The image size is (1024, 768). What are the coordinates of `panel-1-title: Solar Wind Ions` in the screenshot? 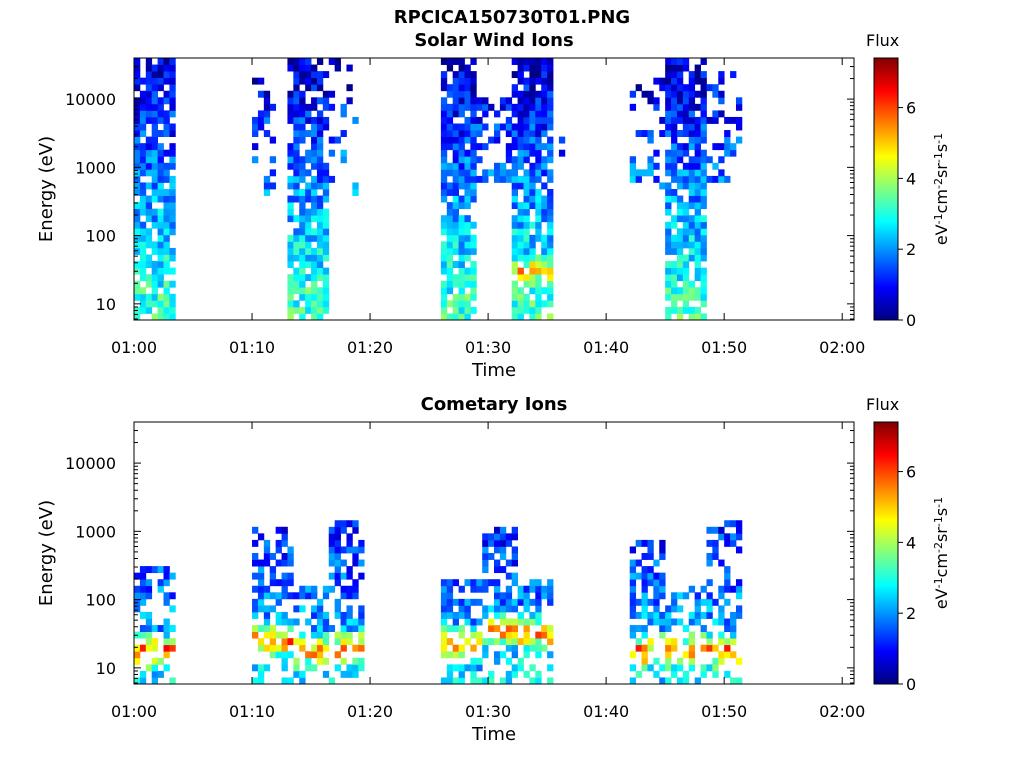 It's located at (494, 40).